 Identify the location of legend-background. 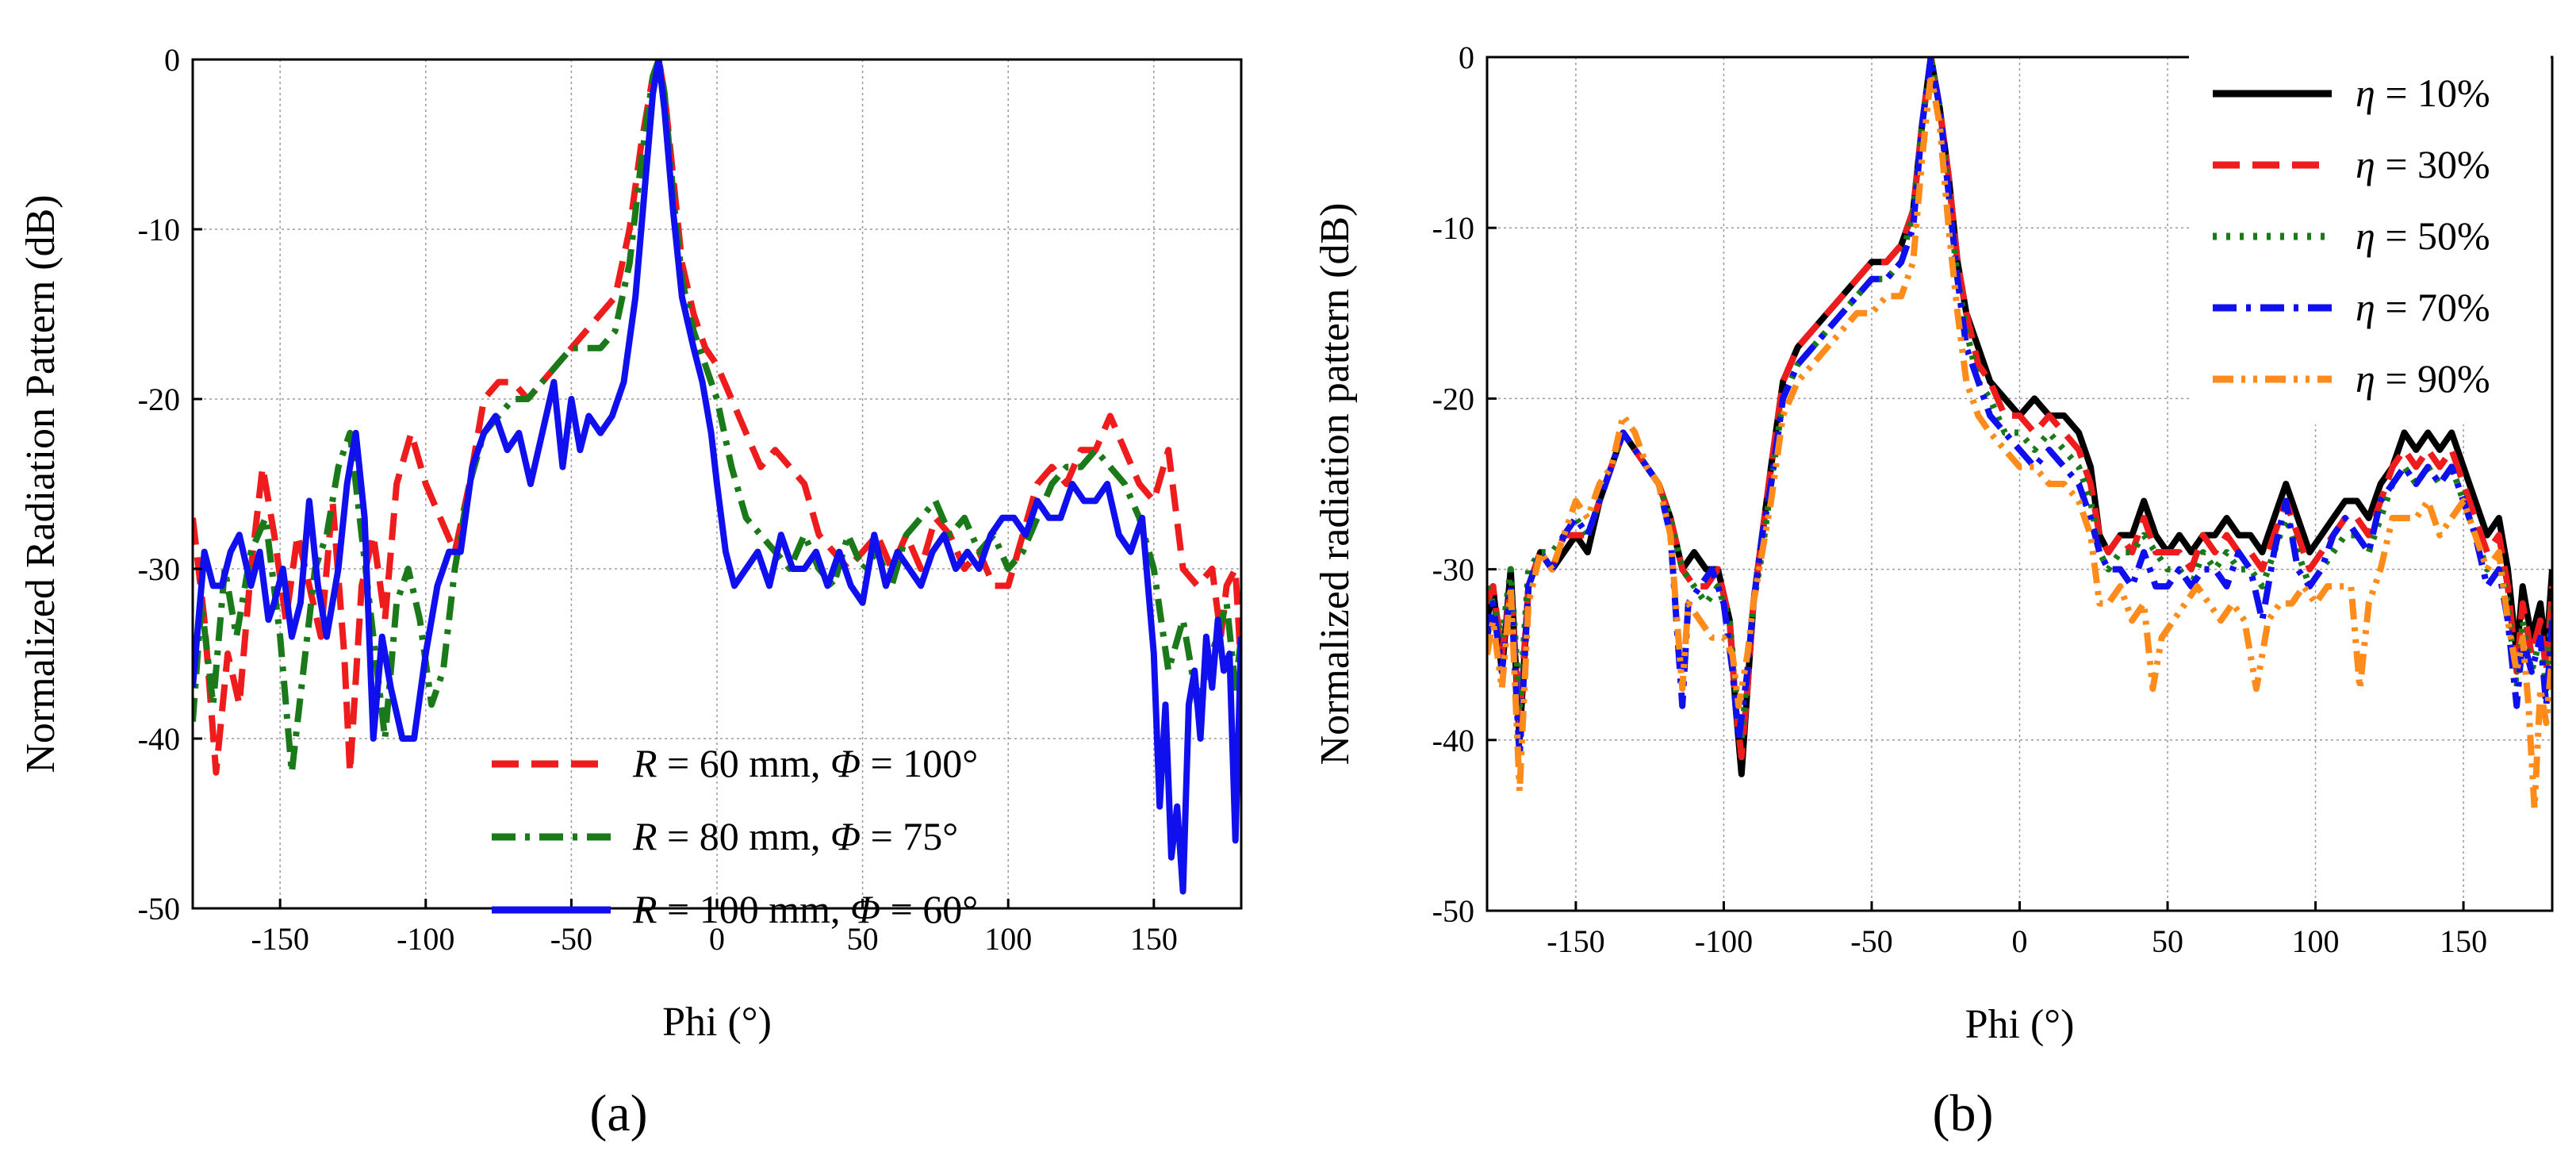
(2370, 240).